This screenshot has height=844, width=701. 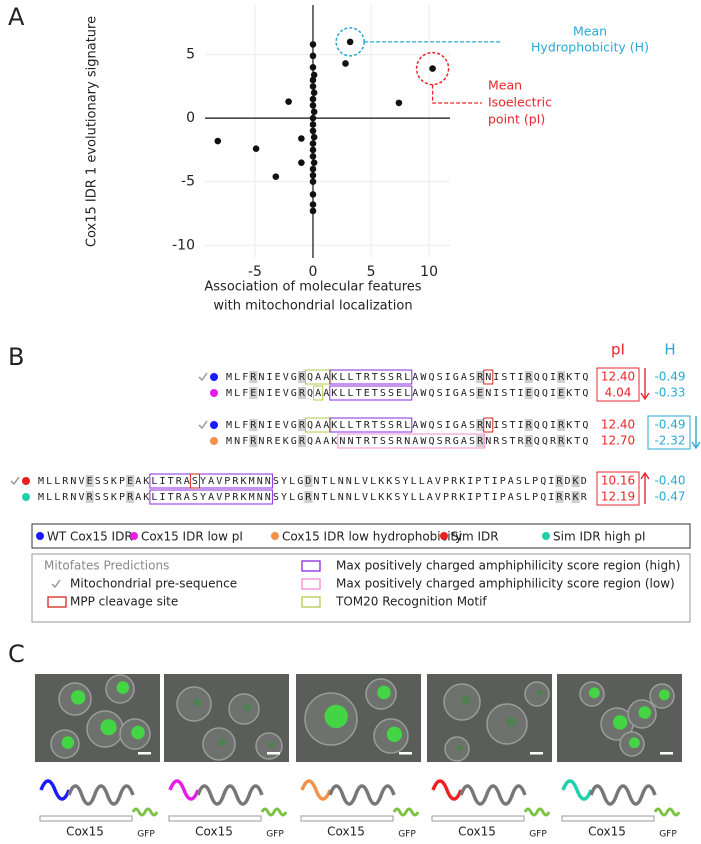 I want to click on mitofates-title: Mitofates Predictions, so click(x=106, y=566).